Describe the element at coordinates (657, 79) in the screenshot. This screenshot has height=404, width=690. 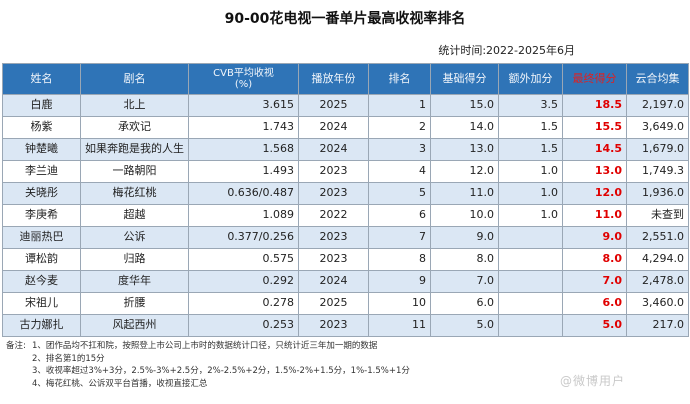
I see `header-cloud-avg: 云合均集` at that location.